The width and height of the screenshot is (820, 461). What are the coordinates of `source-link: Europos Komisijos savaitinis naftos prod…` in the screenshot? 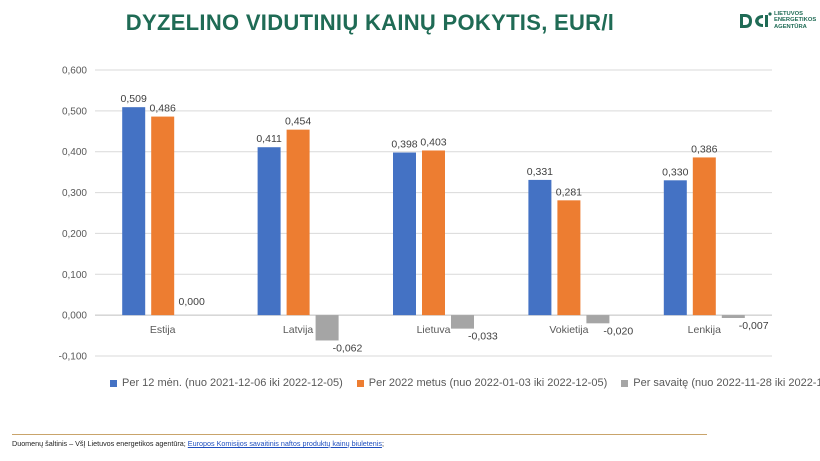 It's located at (284, 443).